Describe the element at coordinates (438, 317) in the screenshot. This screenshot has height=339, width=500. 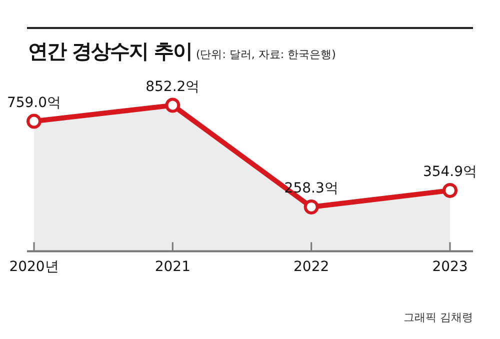
I see `text: 그래픽 김채령` at that location.